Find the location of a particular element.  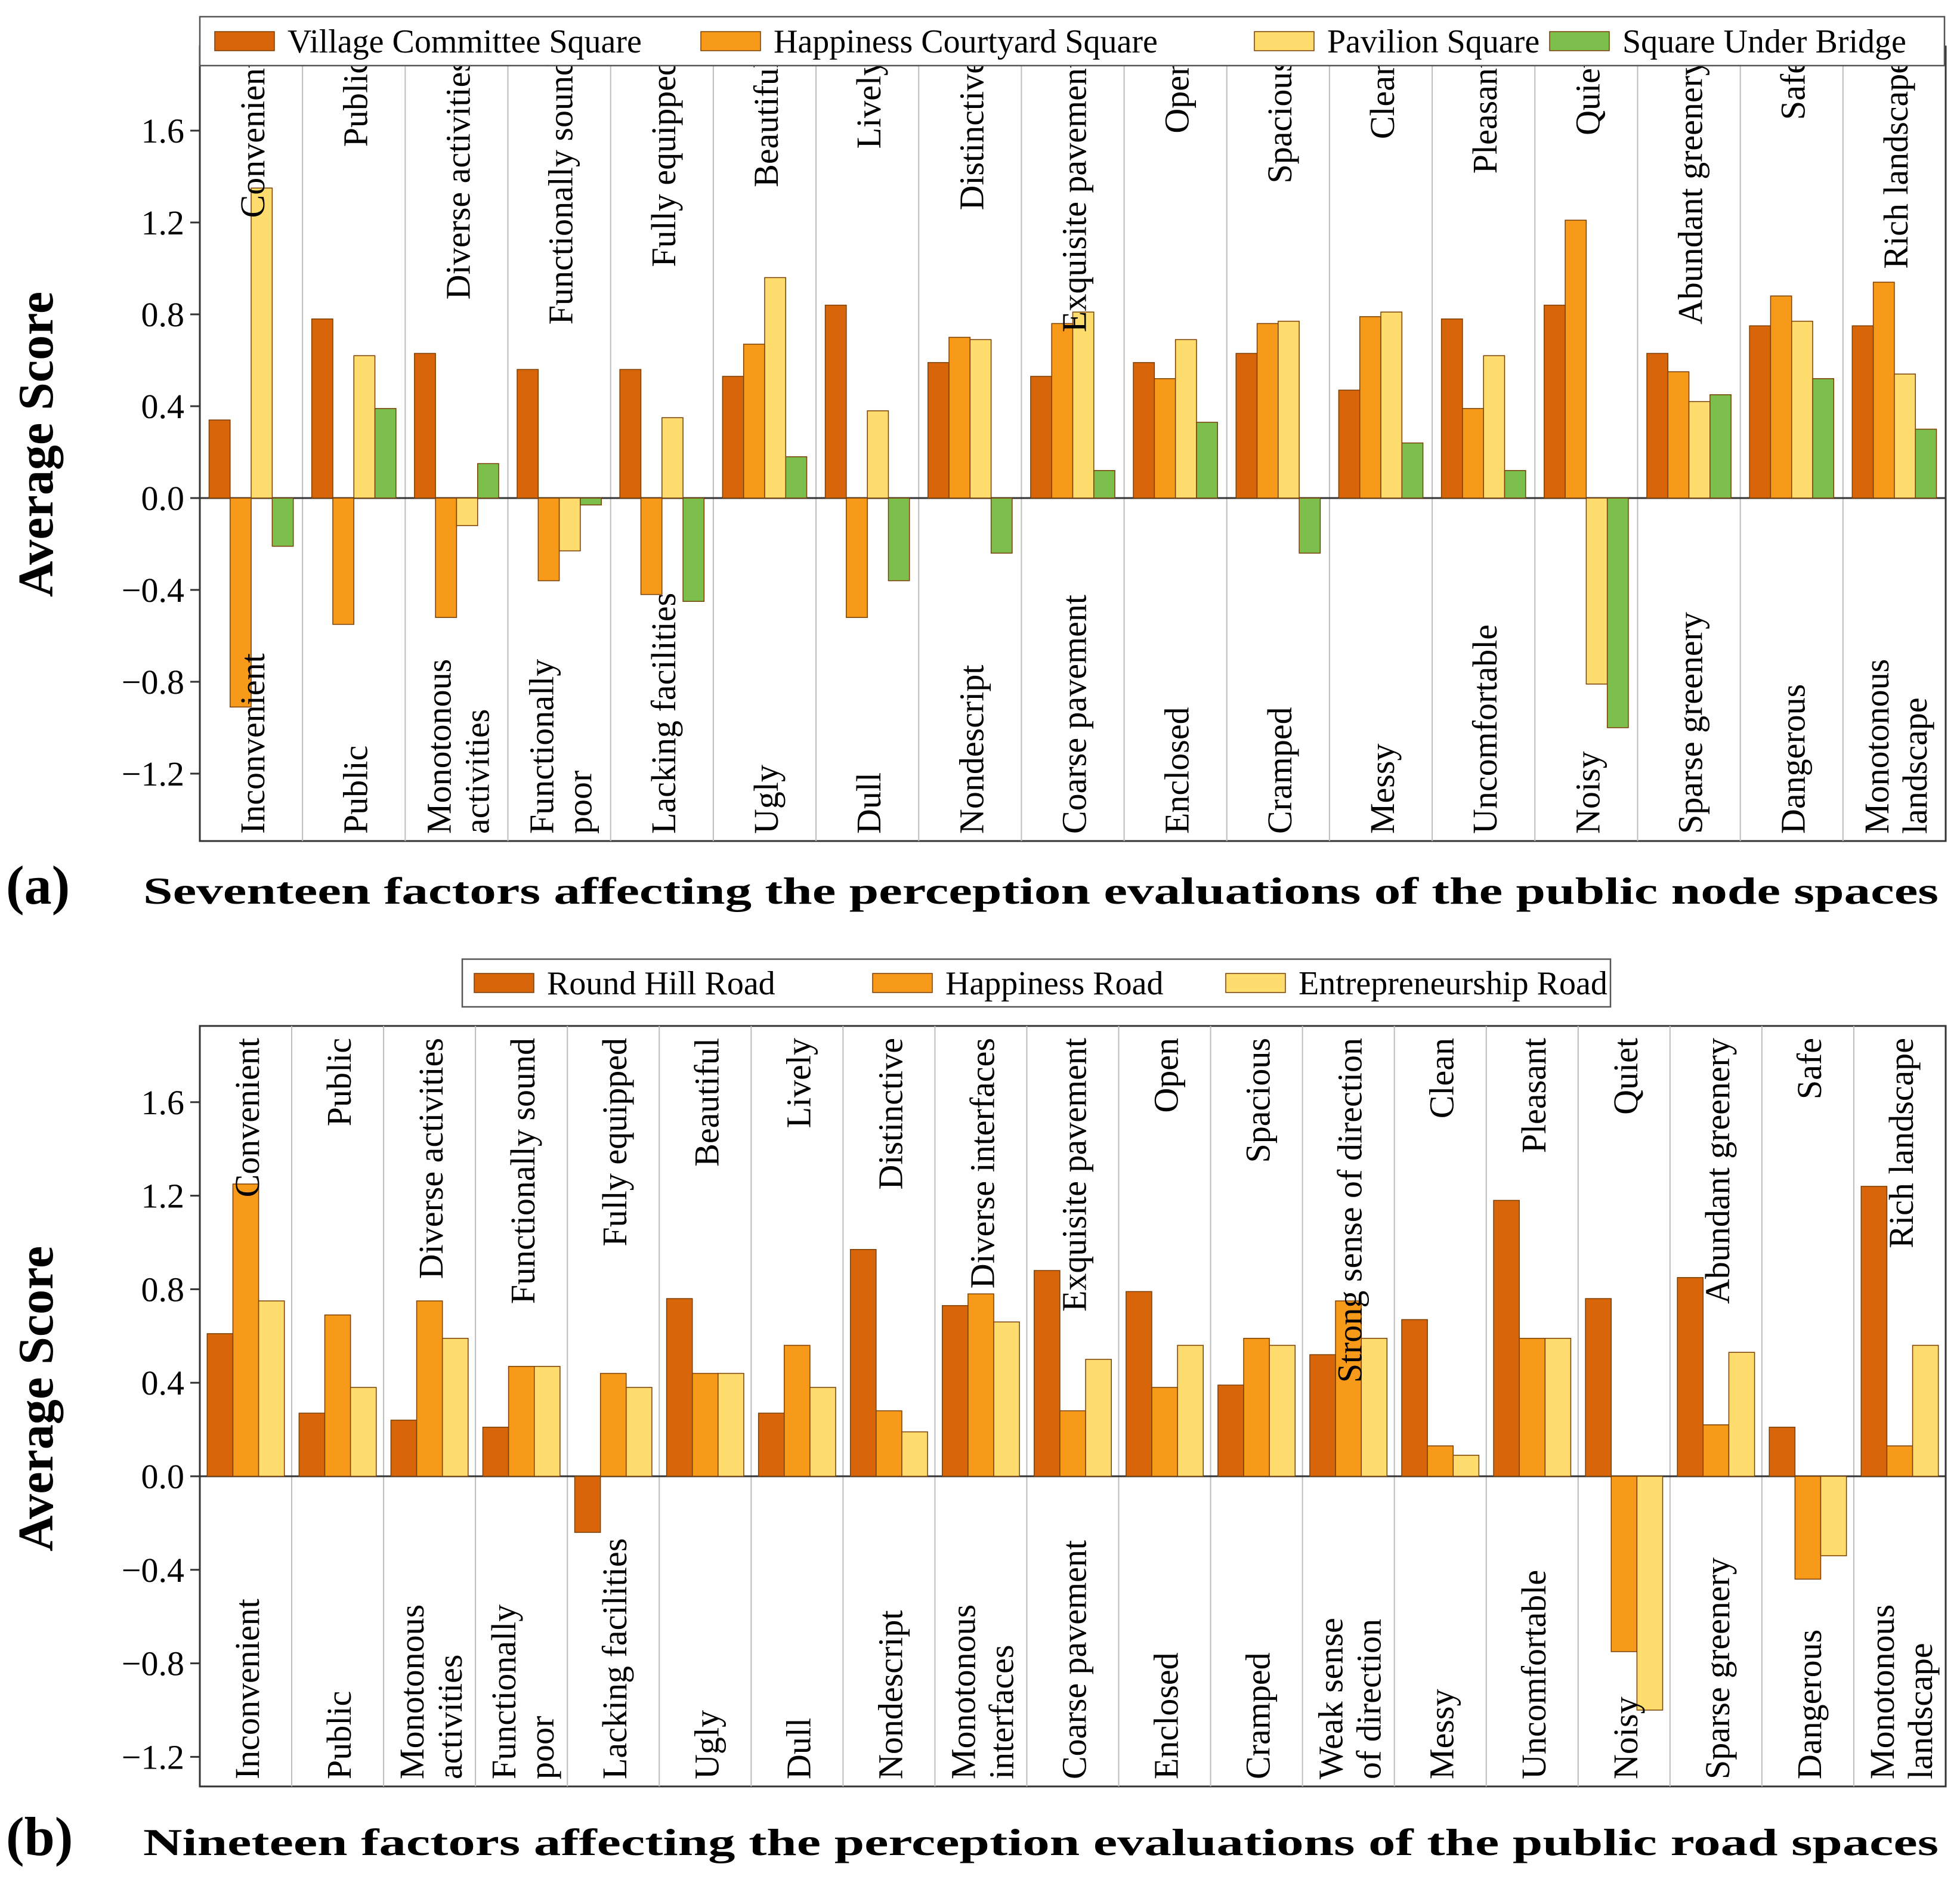

y-tick-label: −0.4 is located at coordinates (153, 590).